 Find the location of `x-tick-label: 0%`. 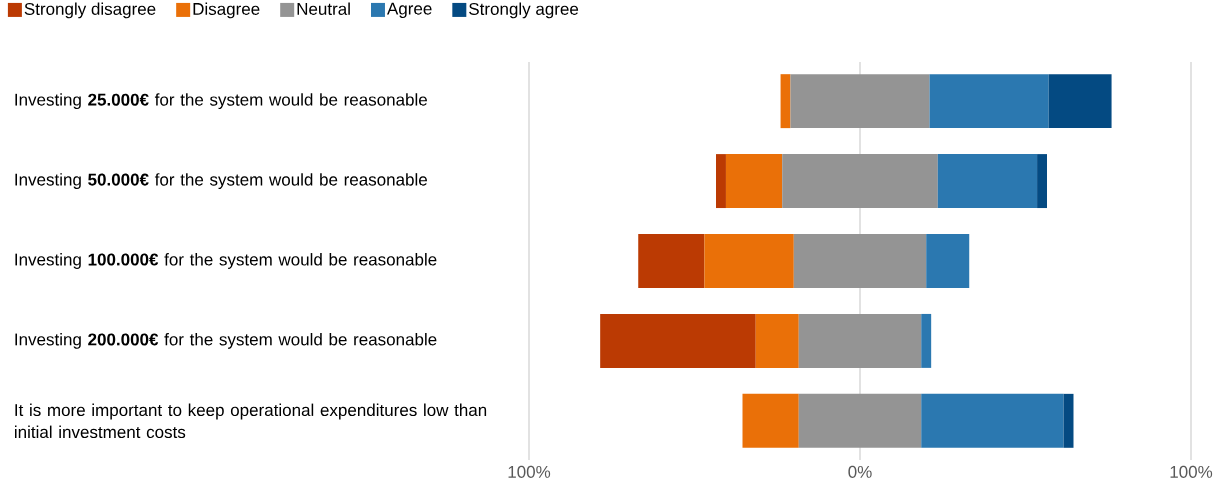

x-tick-label: 0% is located at coordinates (860, 471).